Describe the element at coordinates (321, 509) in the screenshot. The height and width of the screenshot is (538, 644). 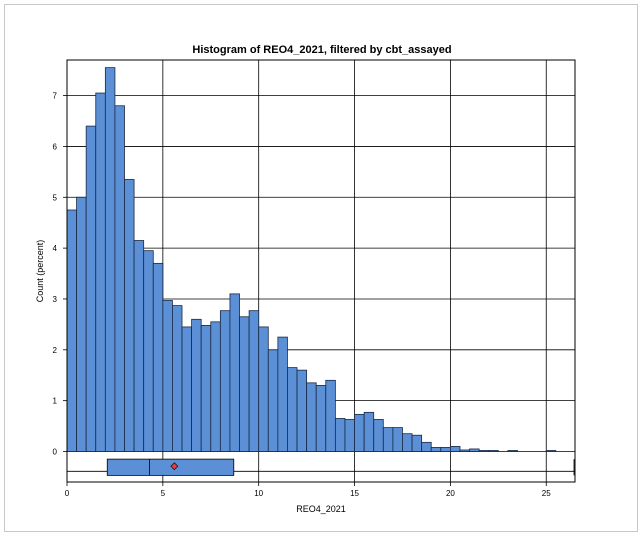
I see `x-axis-label: REO4_2021` at that location.